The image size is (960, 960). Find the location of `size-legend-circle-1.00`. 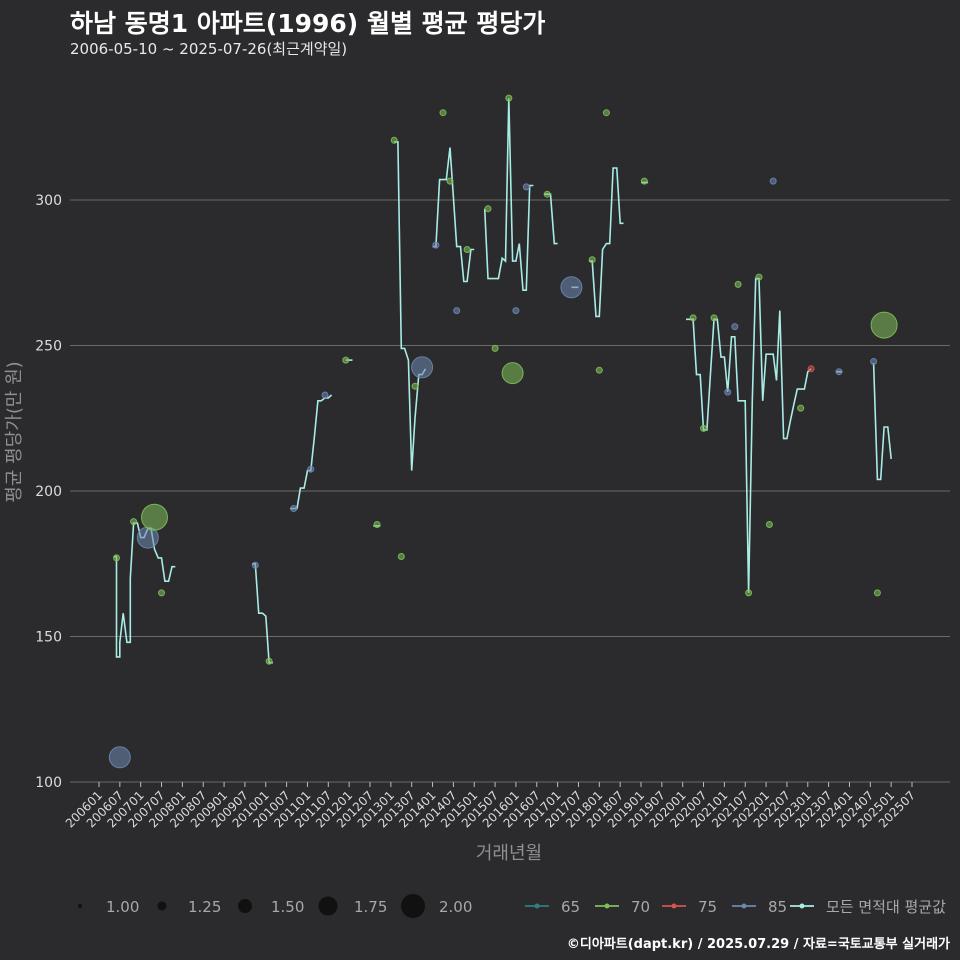

size-legend-circle-1.00 is located at coordinates (80, 906).